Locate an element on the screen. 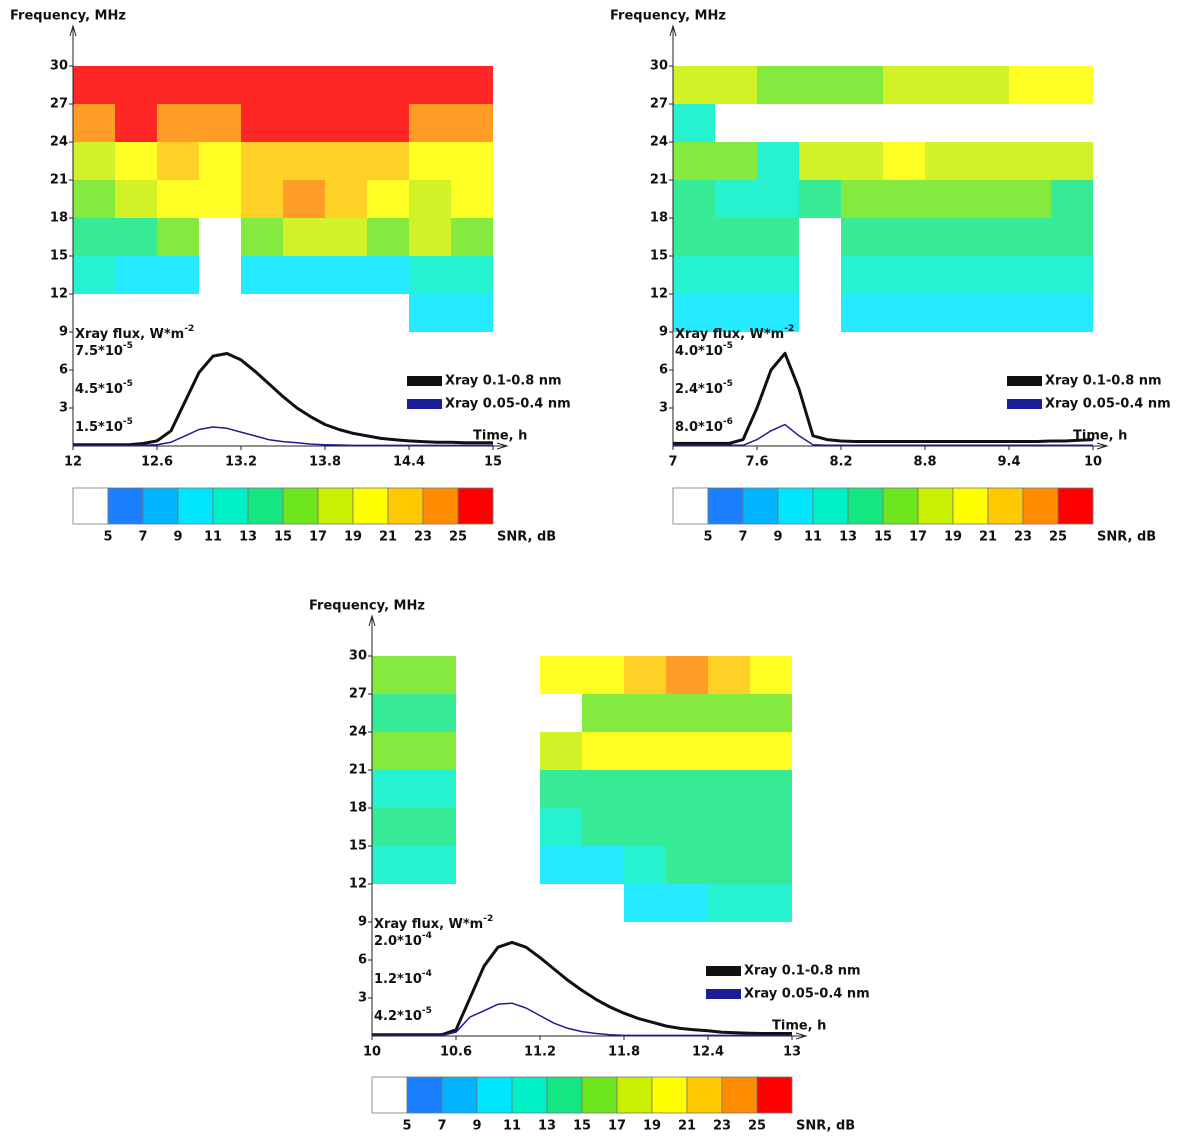 This screenshot has width=1199, height=1139. x-tick-label: 7.6 is located at coordinates (756, 462).